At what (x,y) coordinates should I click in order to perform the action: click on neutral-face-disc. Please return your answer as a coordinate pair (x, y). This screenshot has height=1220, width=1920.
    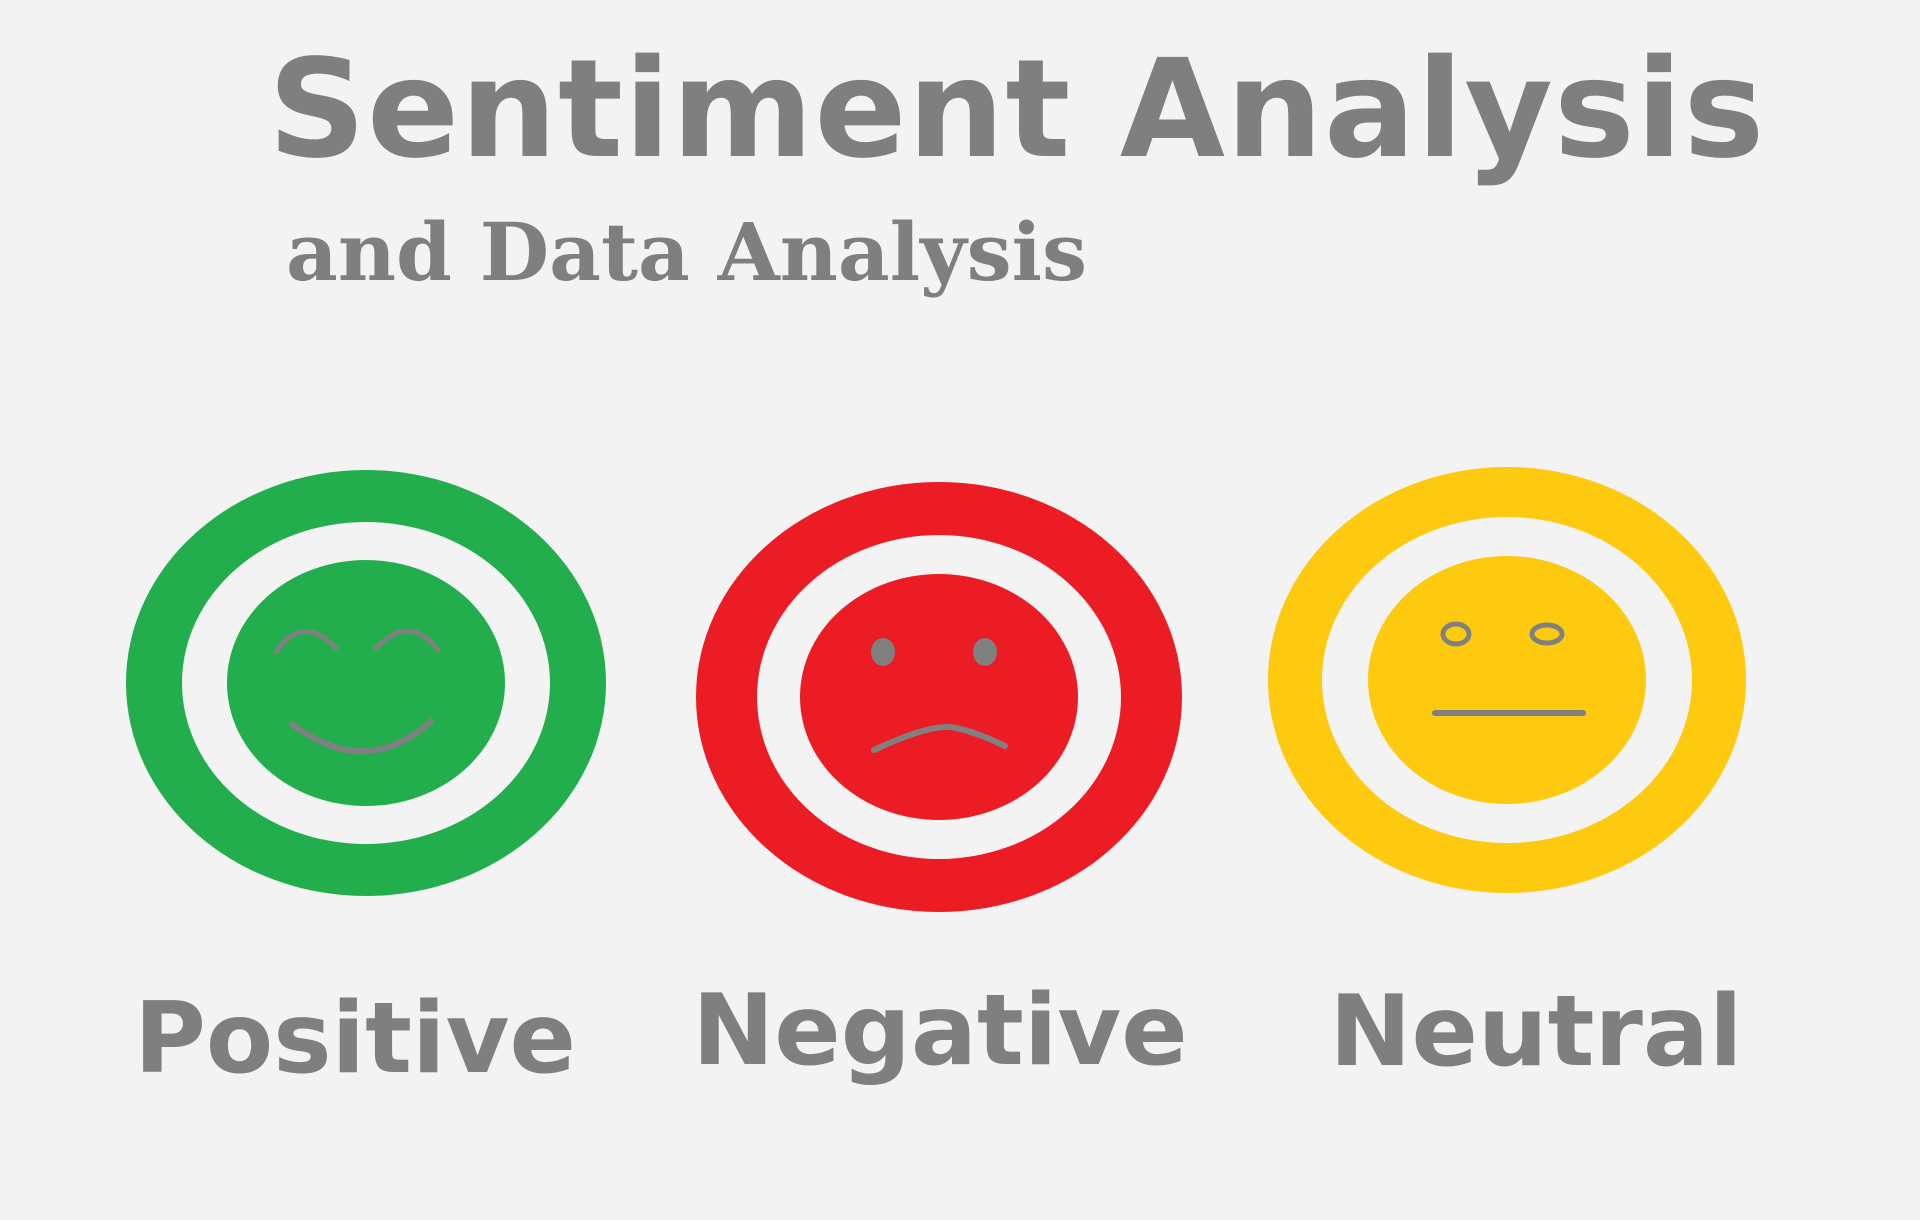
    Looking at the image, I should click on (1507, 680).